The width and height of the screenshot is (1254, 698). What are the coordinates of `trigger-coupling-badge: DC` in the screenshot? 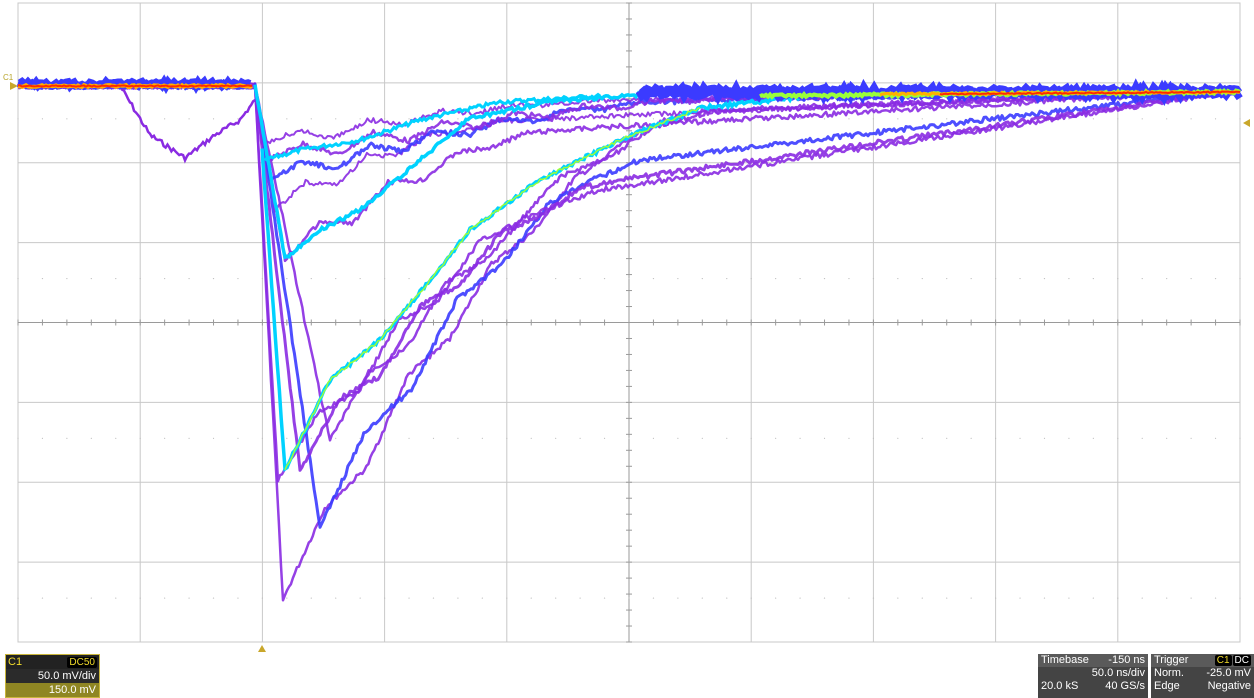 It's located at (1241, 660).